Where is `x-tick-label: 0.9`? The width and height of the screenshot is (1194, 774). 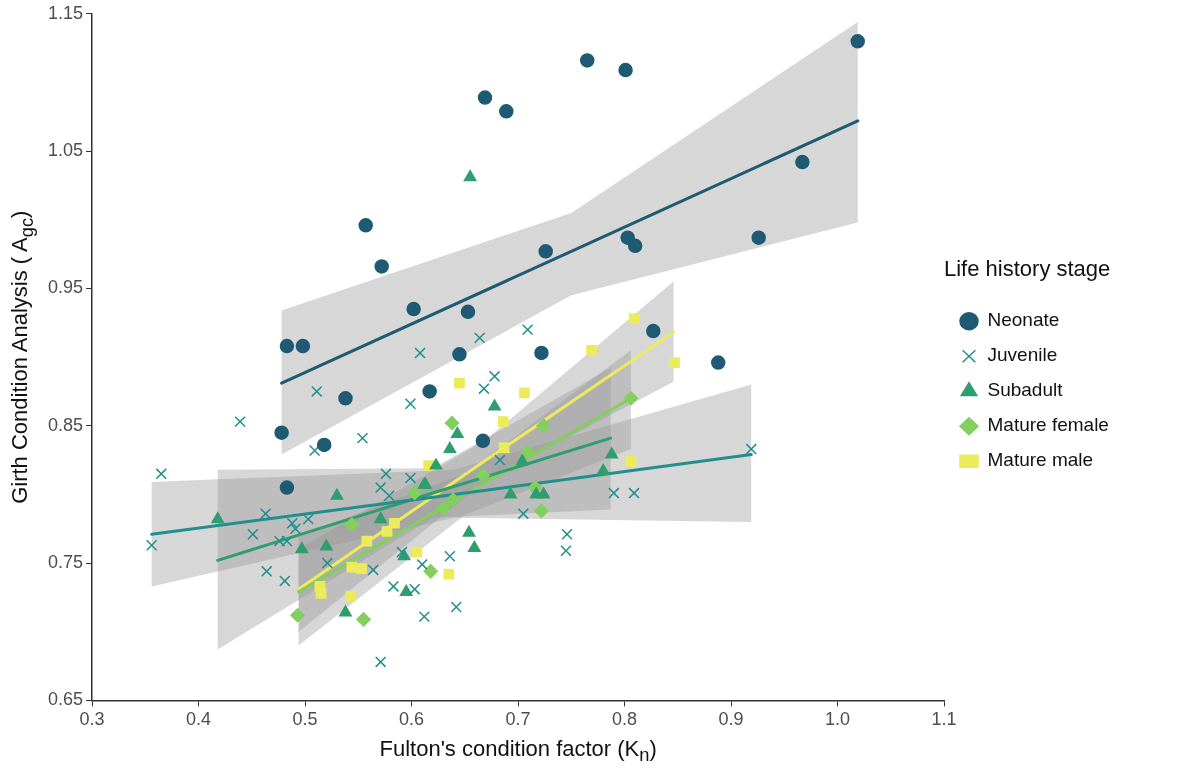
x-tick-label: 0.9 is located at coordinates (731, 719).